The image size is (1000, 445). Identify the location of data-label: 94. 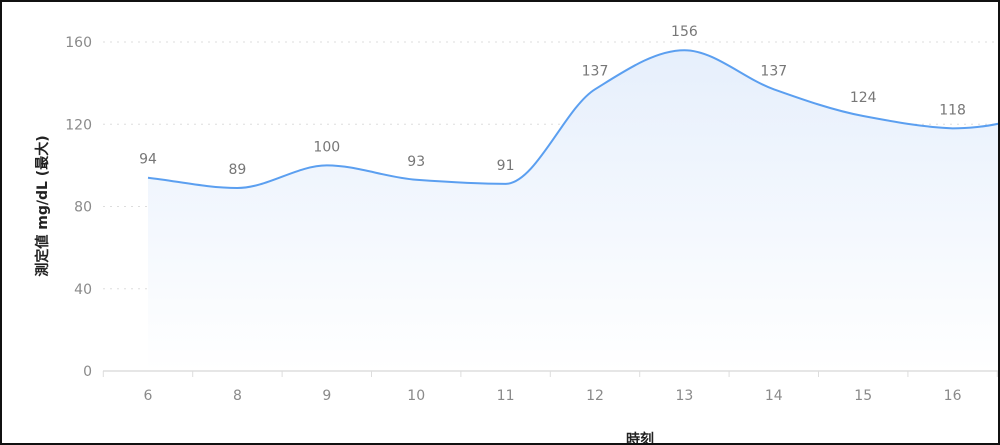
(148, 160).